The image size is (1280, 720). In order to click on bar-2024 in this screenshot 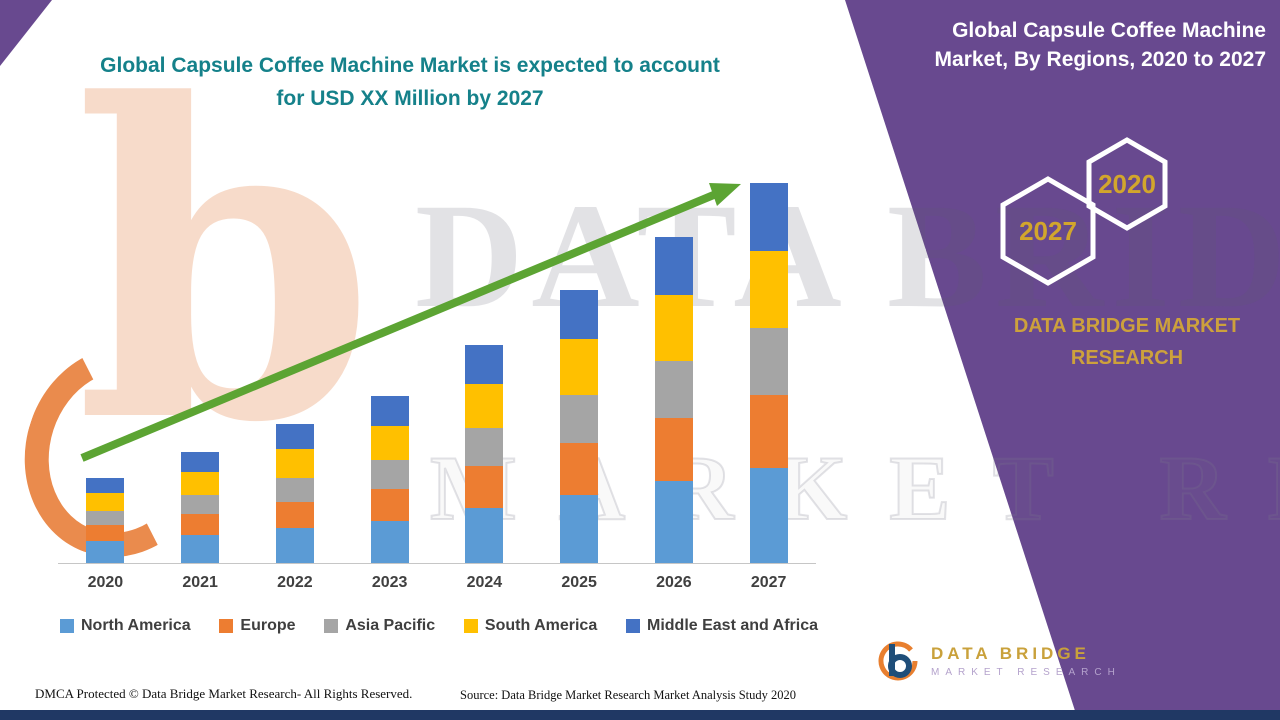, I will do `click(484, 454)`.